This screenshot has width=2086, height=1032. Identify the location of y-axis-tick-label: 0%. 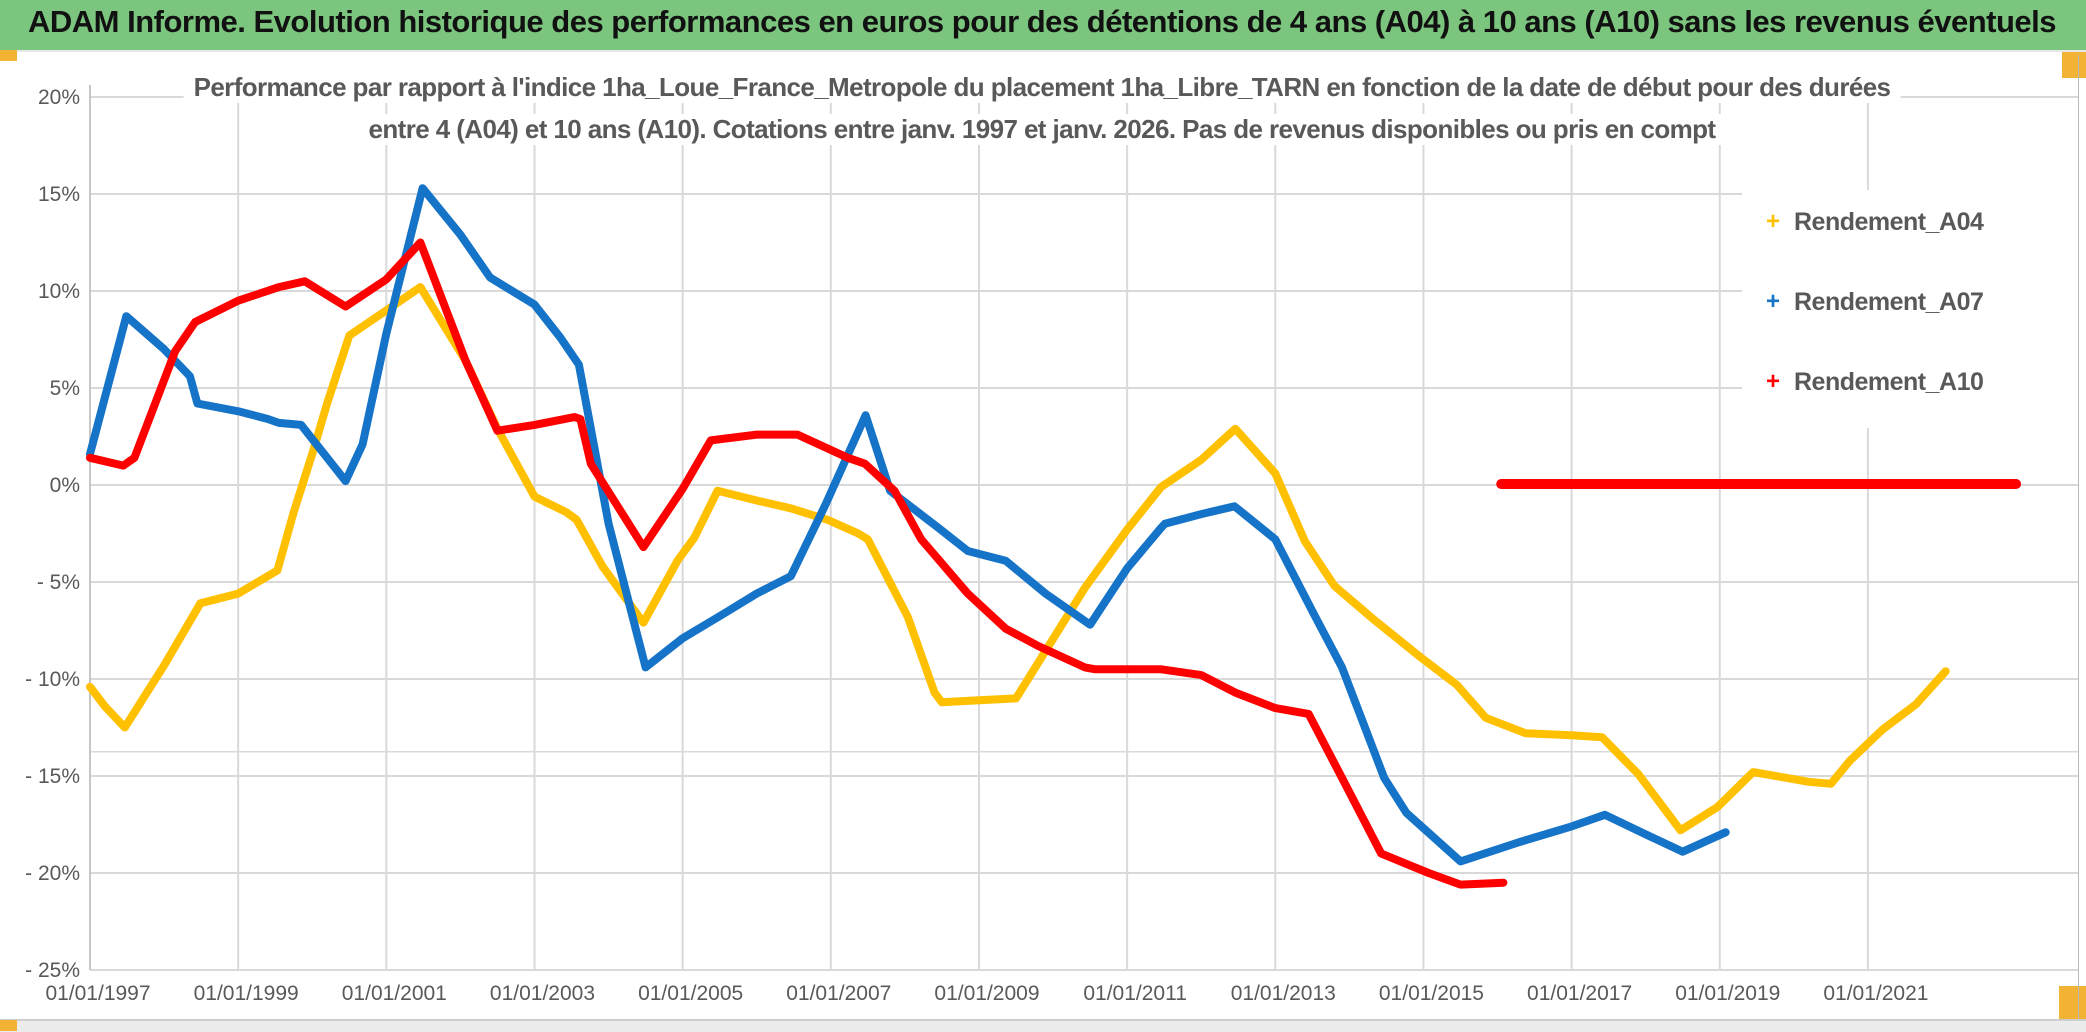
(65, 485).